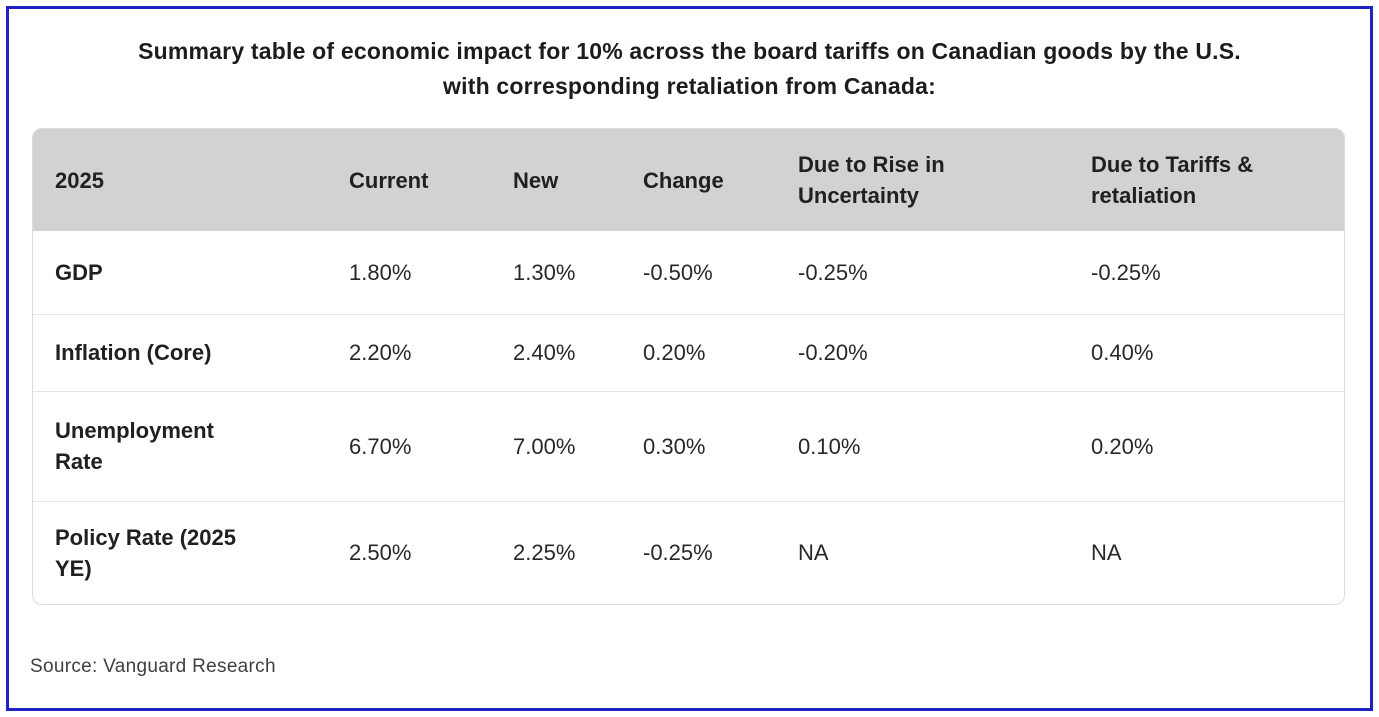 This screenshot has width=1379, height=717. Describe the element at coordinates (79, 272) in the screenshot. I see `row-label: GDP` at that location.